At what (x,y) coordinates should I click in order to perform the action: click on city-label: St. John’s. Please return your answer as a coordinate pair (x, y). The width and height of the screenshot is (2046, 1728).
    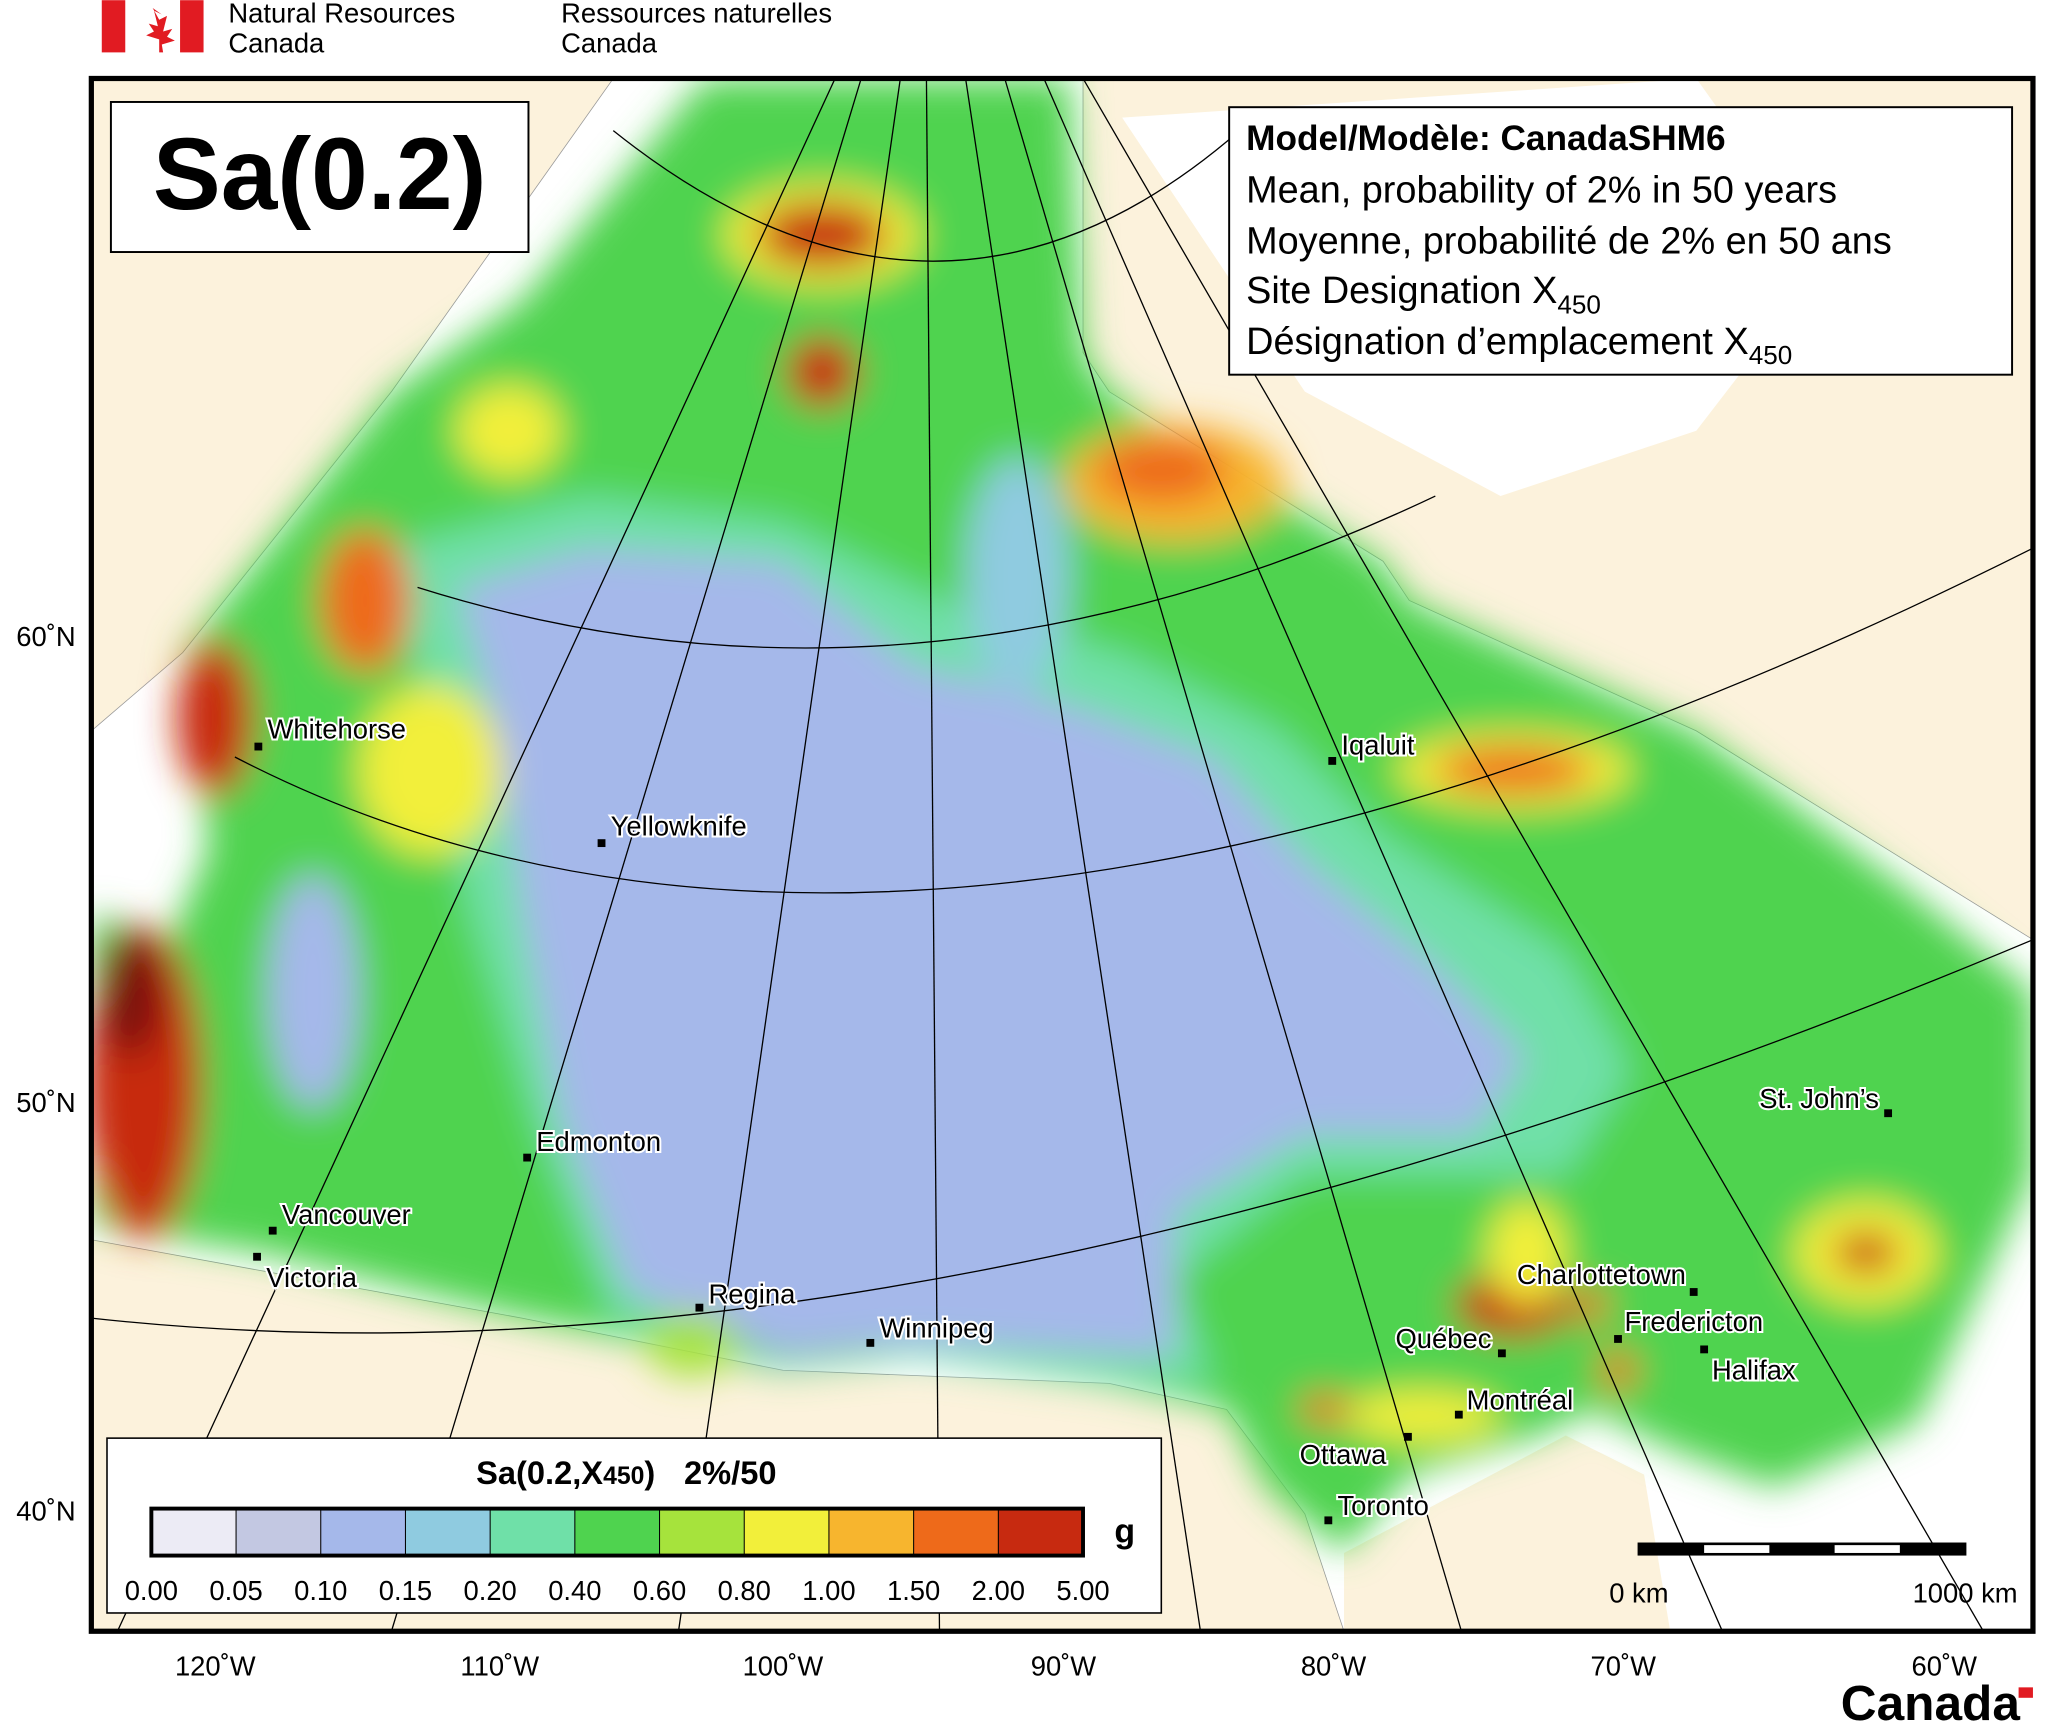
    Looking at the image, I should click on (1819, 1098).